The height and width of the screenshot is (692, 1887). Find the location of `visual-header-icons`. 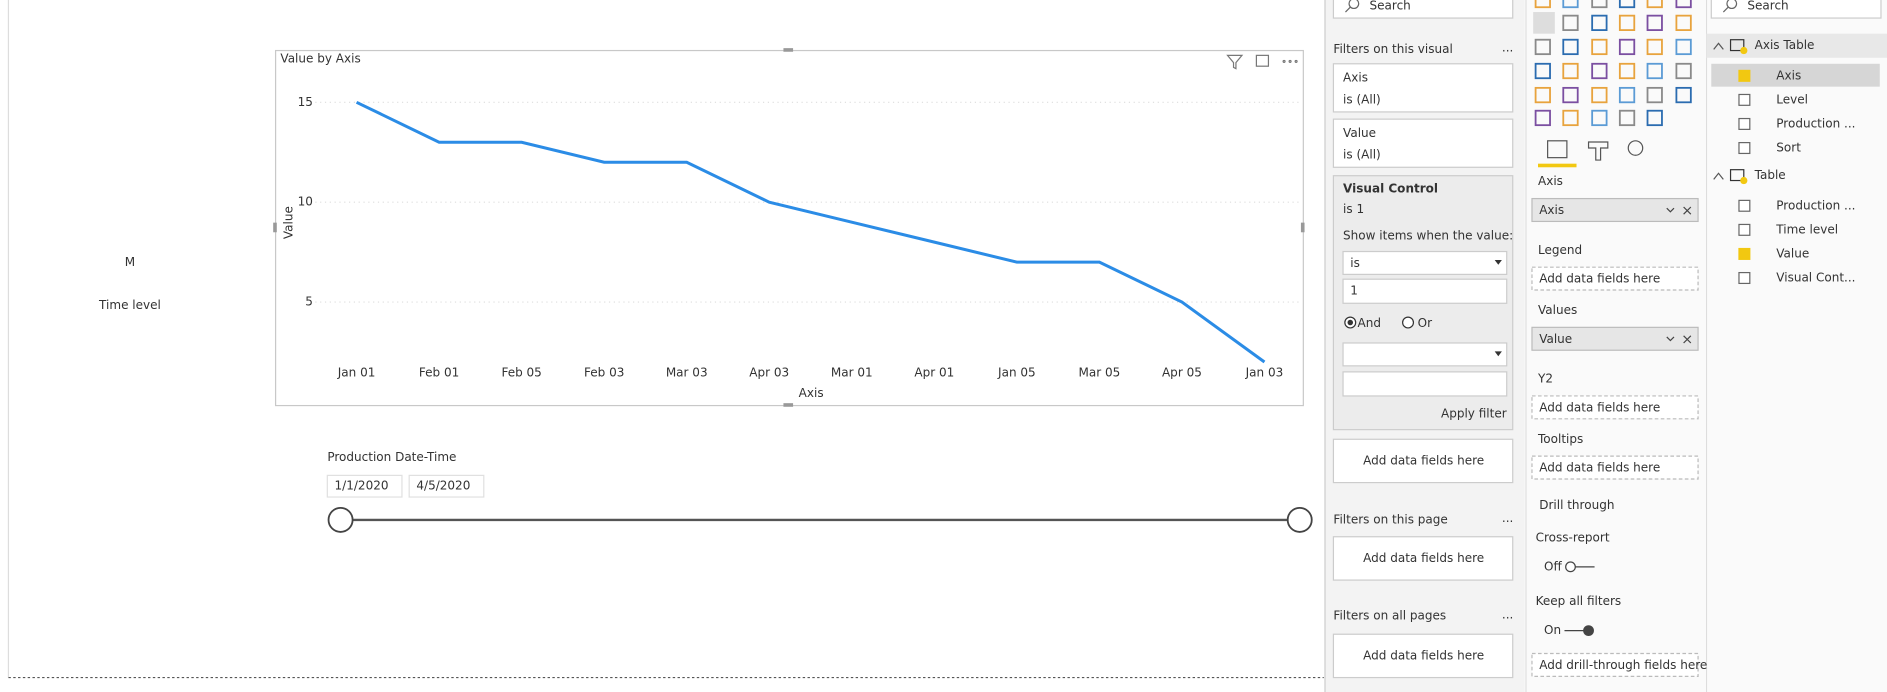

visual-header-icons is located at coordinates (1262, 62).